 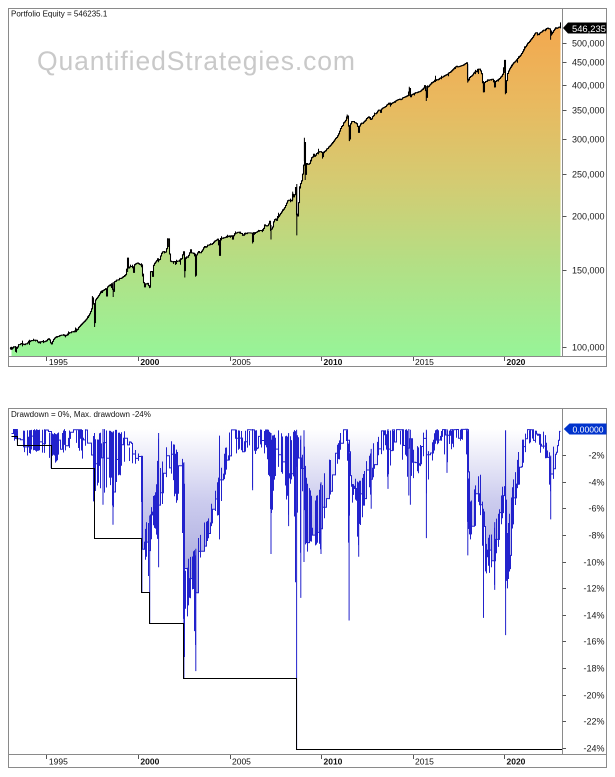 I want to click on svg-text: QuantifiedStrategies.com, so click(x=196, y=61).